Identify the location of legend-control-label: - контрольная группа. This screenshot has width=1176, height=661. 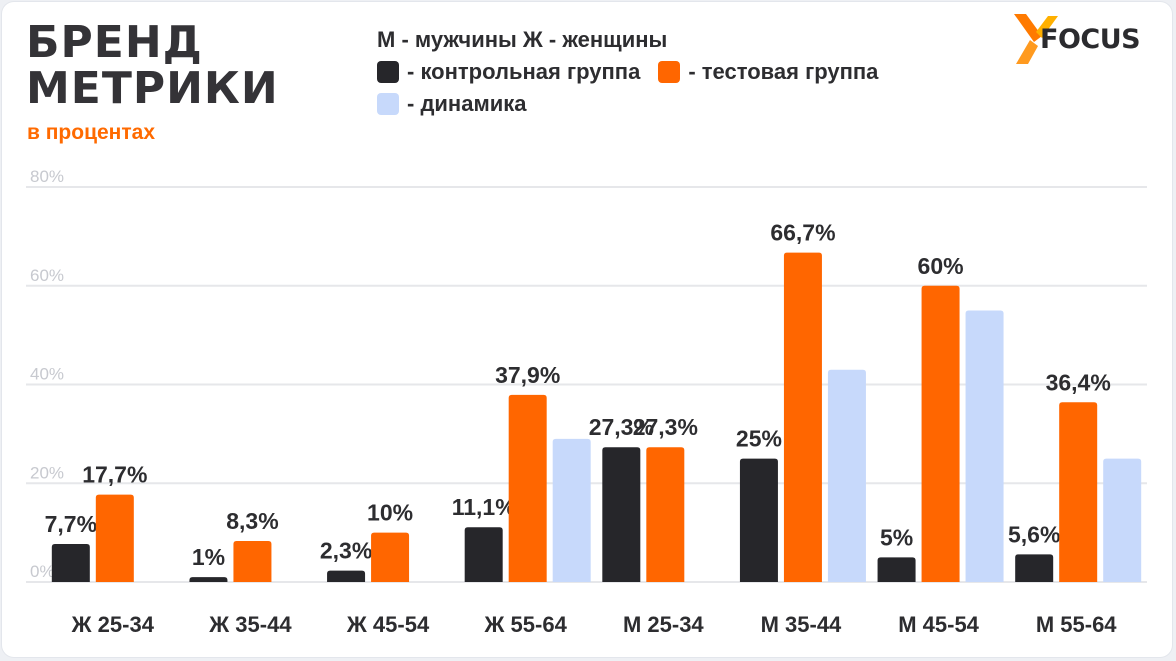
(524, 71).